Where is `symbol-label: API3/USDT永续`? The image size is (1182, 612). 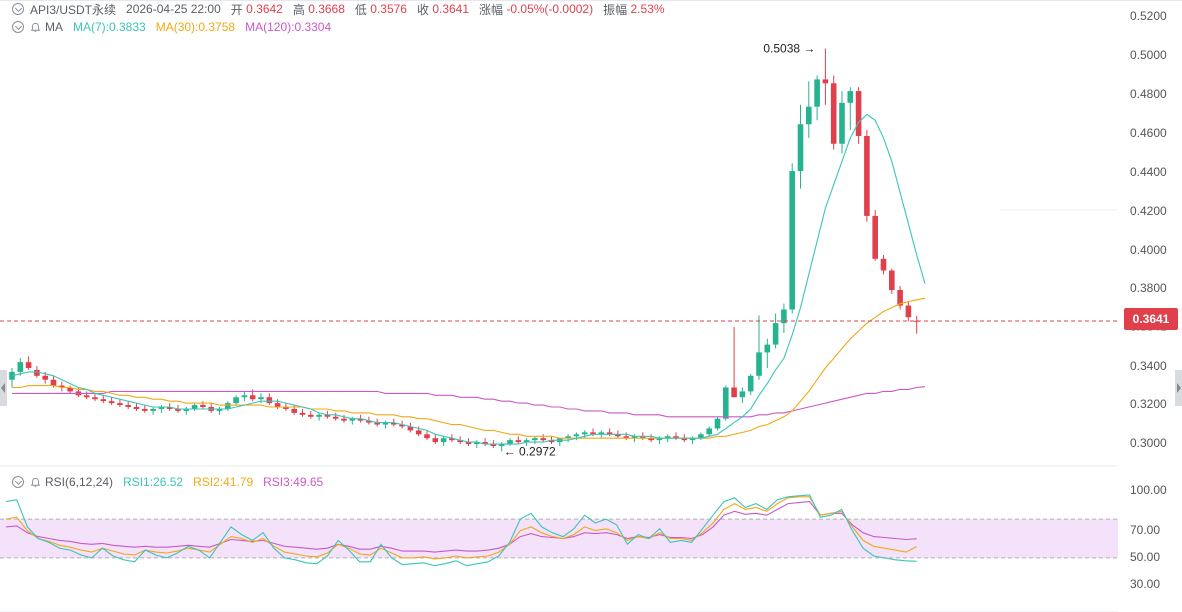 symbol-label: API3/USDT永续 is located at coordinates (73, 9).